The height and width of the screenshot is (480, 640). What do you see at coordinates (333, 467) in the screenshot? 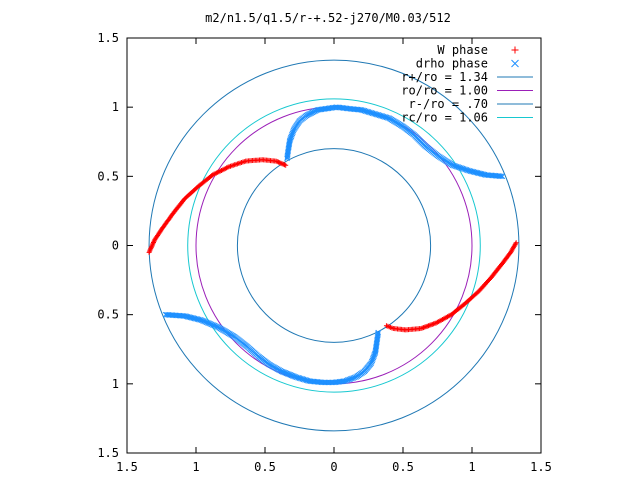
I see `x-tick-label: 0` at bounding box center [333, 467].